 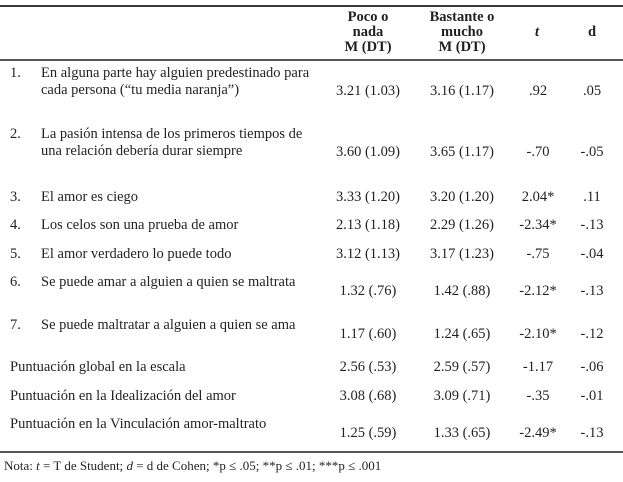 I want to click on item-label: Los celos son una prueba de amor, so click(x=140, y=225).